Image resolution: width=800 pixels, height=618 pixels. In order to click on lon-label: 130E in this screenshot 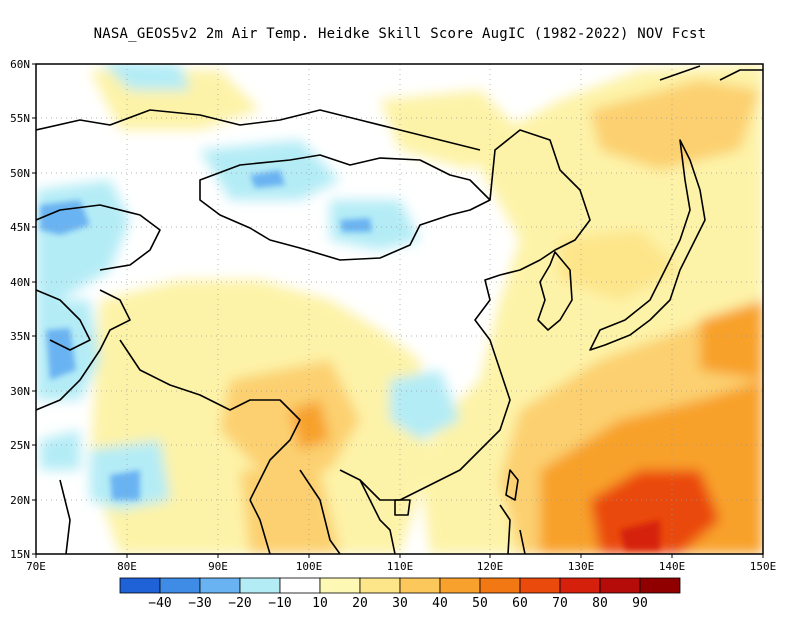, I will do `click(581, 566)`.